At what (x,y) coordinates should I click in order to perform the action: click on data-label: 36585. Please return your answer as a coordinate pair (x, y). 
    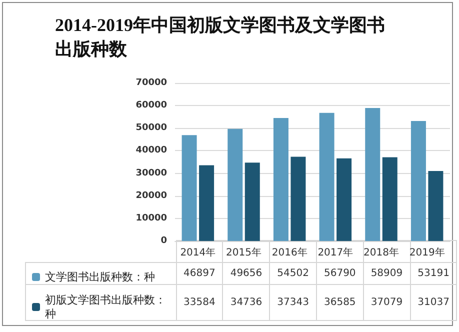
    Looking at the image, I should click on (340, 302).